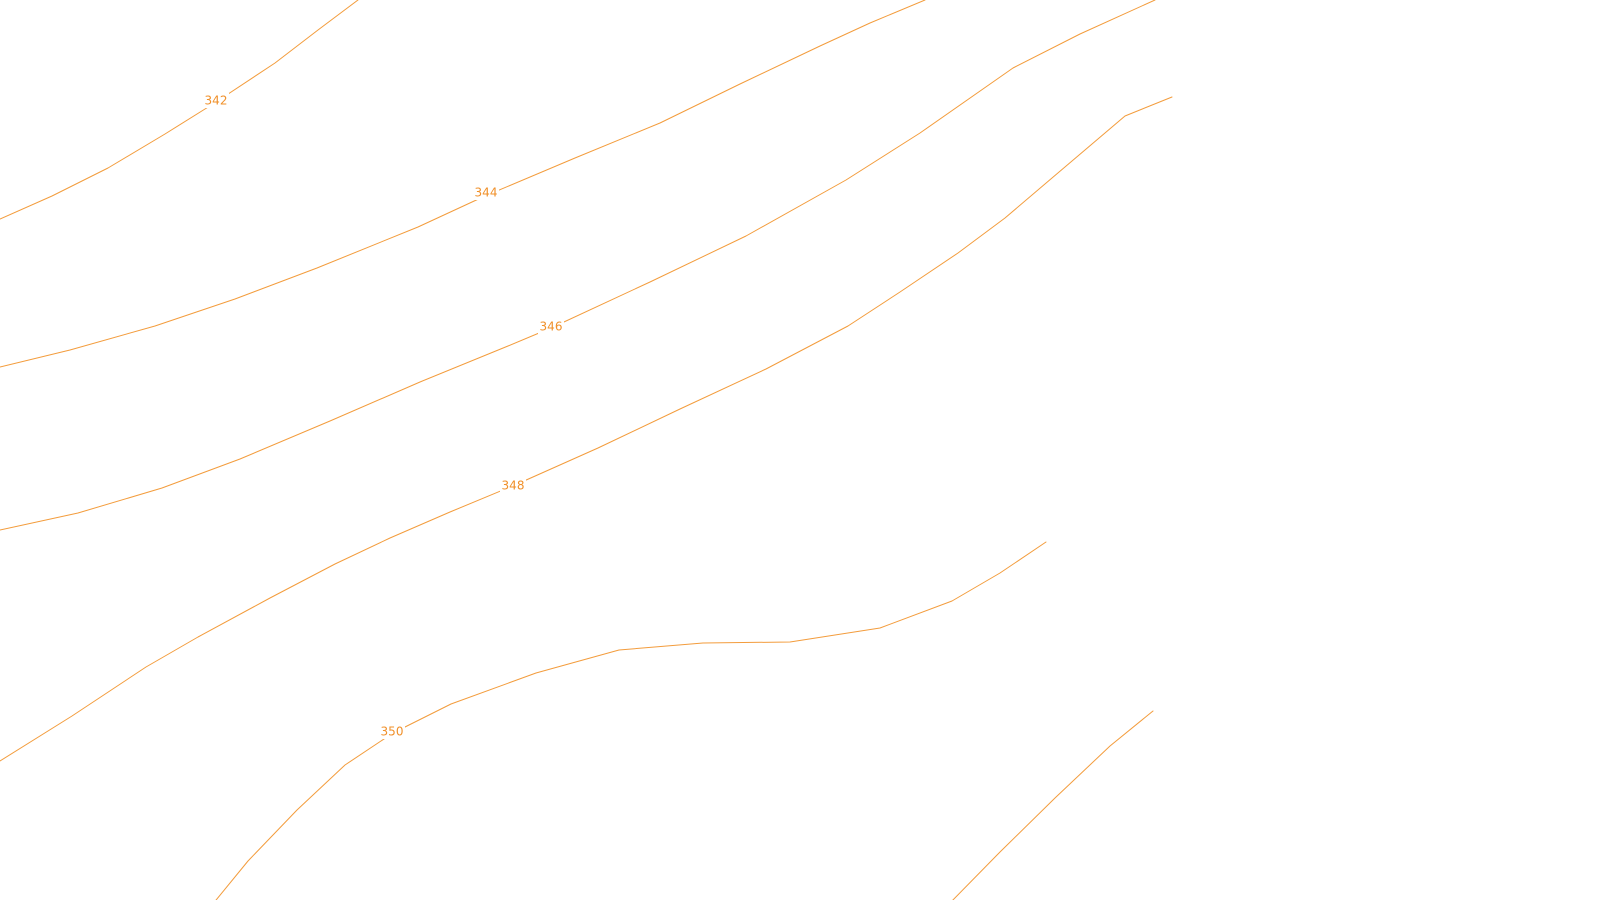 The image size is (1600, 900). I want to click on contour-label-346-group: 346, so click(551, 326).